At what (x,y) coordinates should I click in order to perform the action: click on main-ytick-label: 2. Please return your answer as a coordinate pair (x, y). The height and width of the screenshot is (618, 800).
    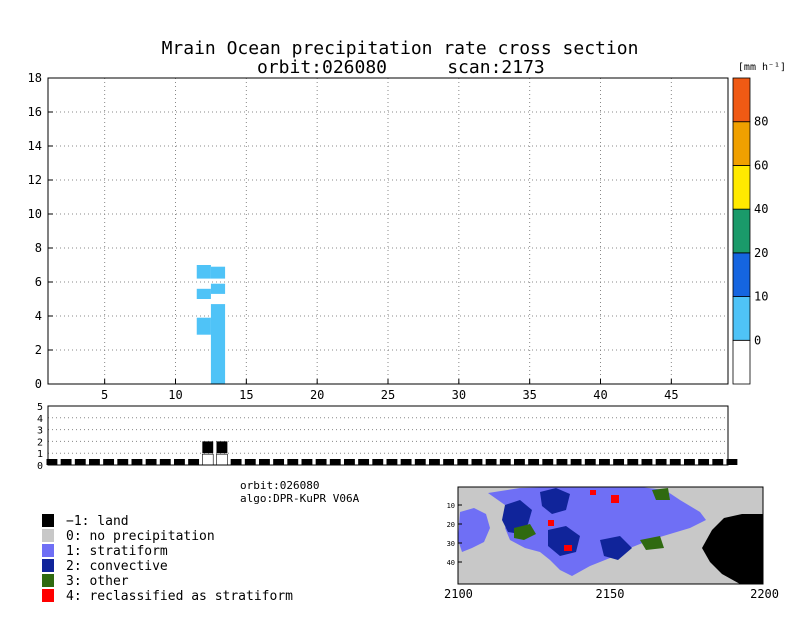
    Looking at the image, I should click on (38, 350).